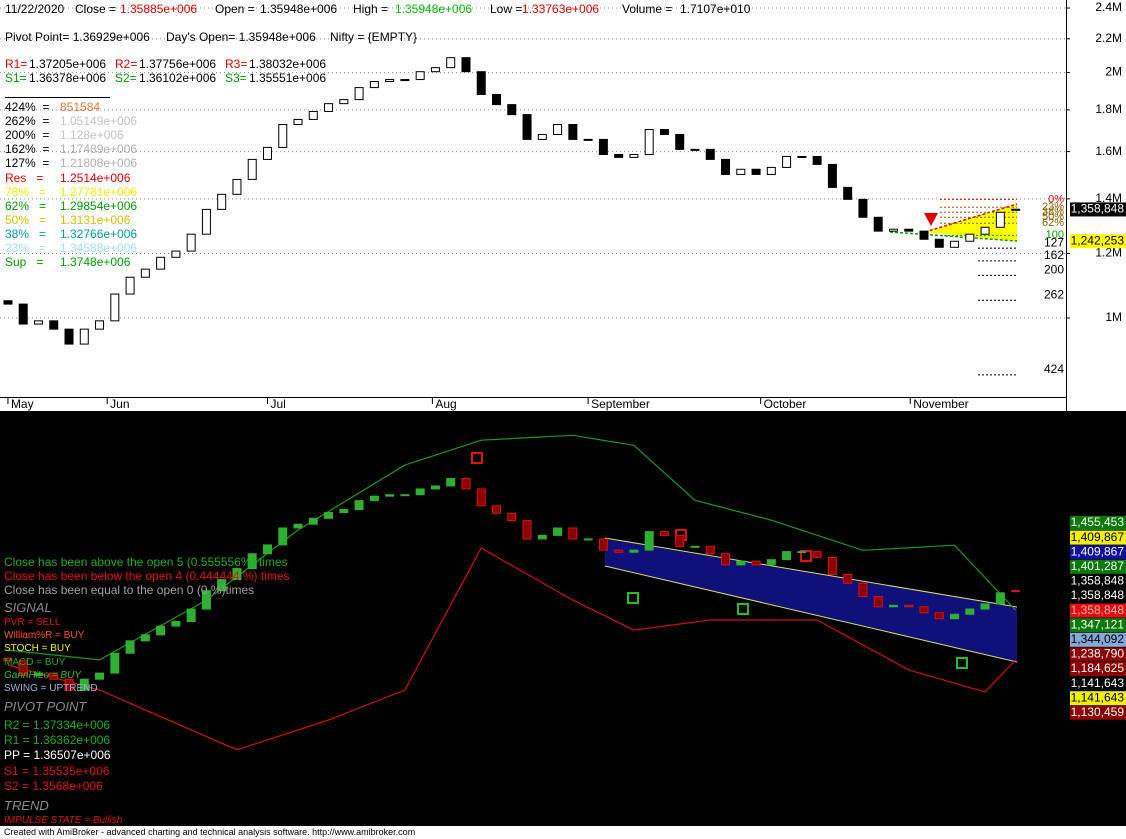 The height and width of the screenshot is (839, 1126). I want to click on support-value: 1.35551e+006, so click(288, 78).